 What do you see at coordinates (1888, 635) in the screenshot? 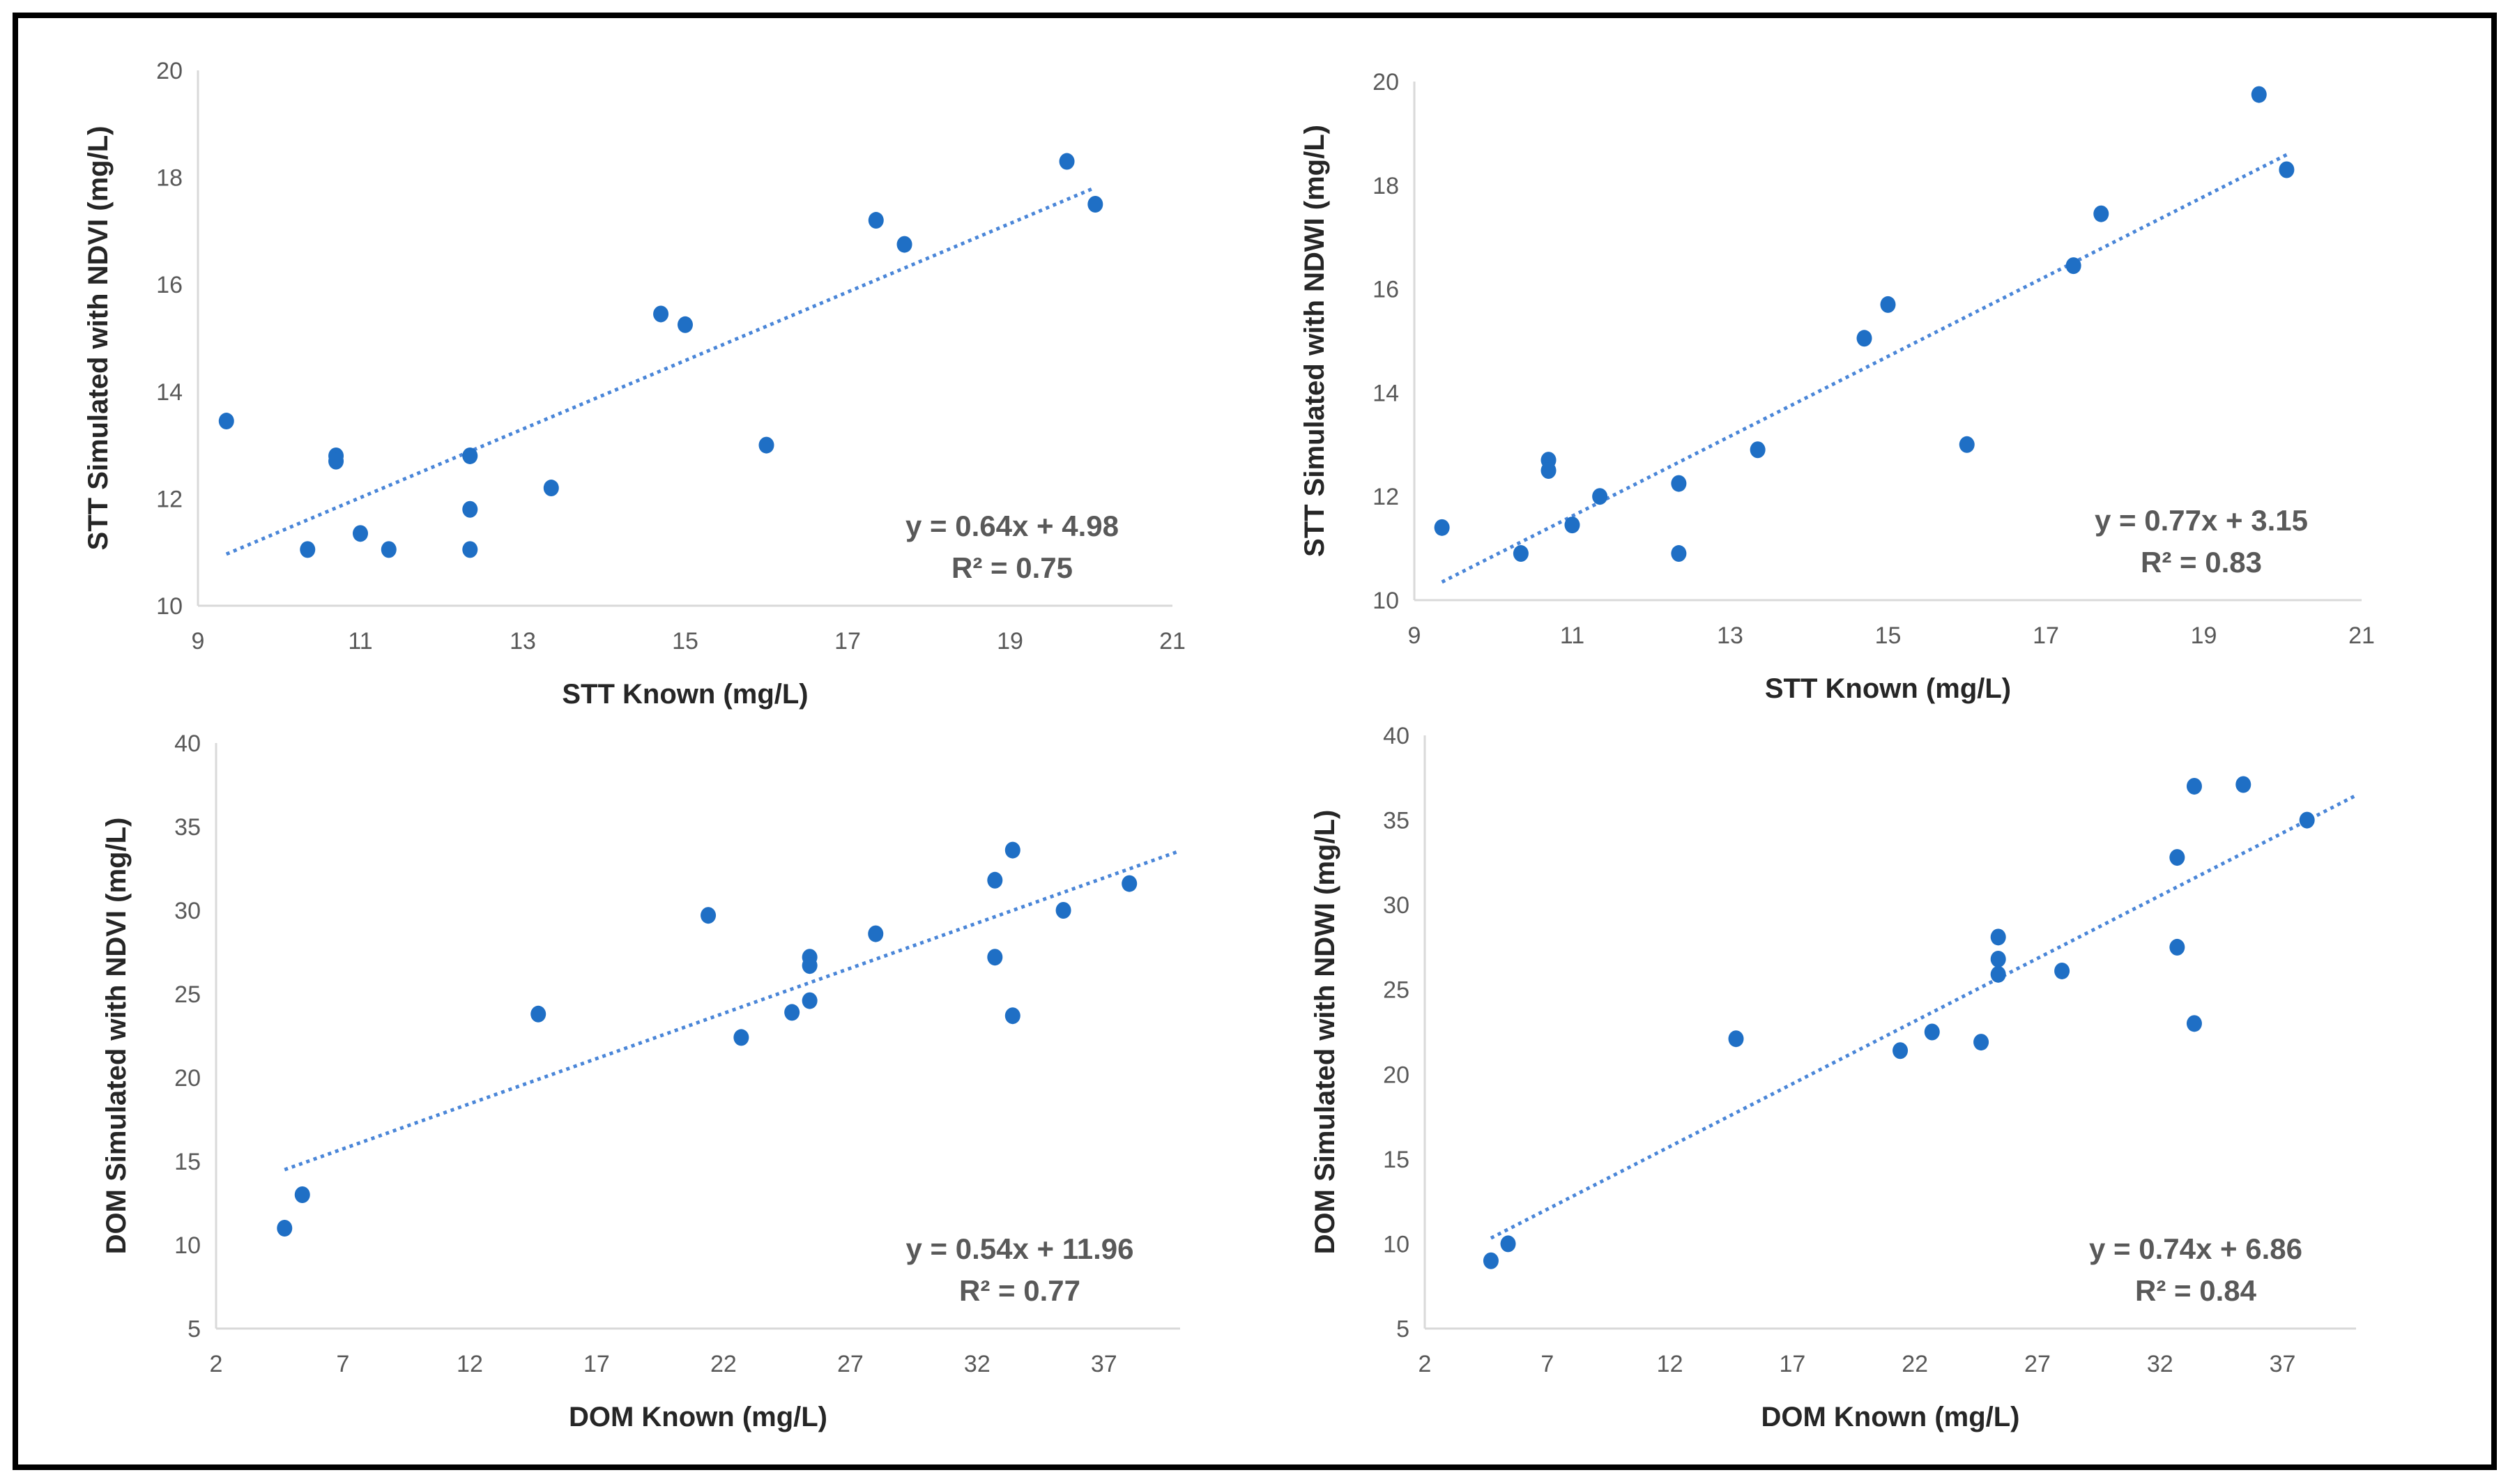
I see `x-tick-label: 15` at bounding box center [1888, 635].